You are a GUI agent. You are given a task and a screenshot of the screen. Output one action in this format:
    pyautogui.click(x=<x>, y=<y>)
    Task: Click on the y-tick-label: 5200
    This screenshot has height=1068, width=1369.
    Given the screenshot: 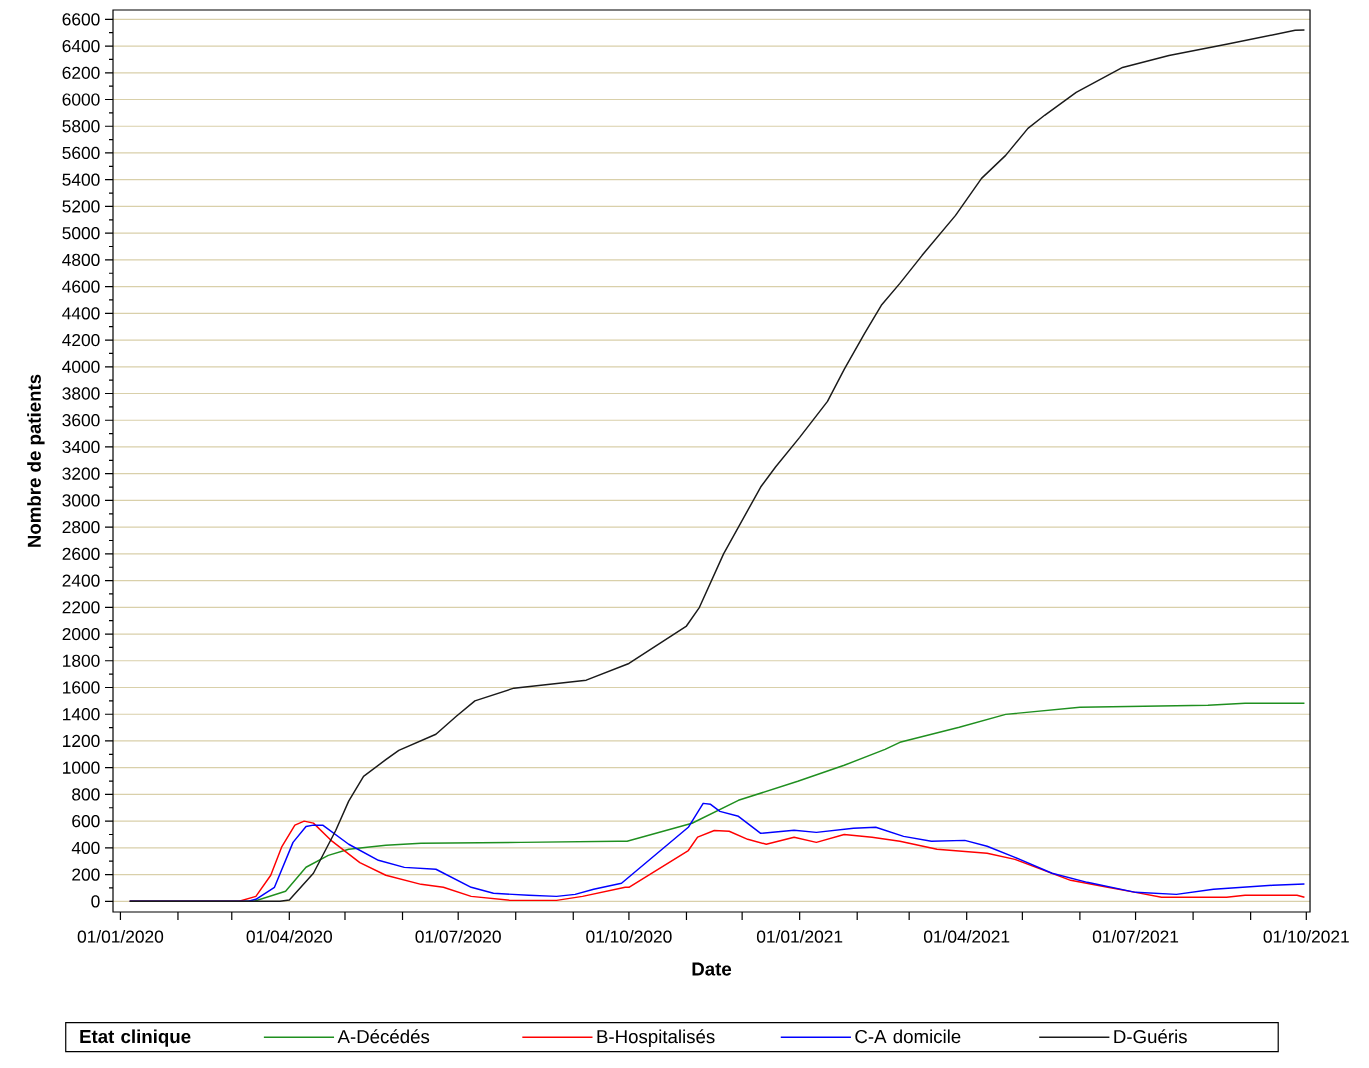 What is the action you would take?
    pyautogui.click(x=81, y=206)
    